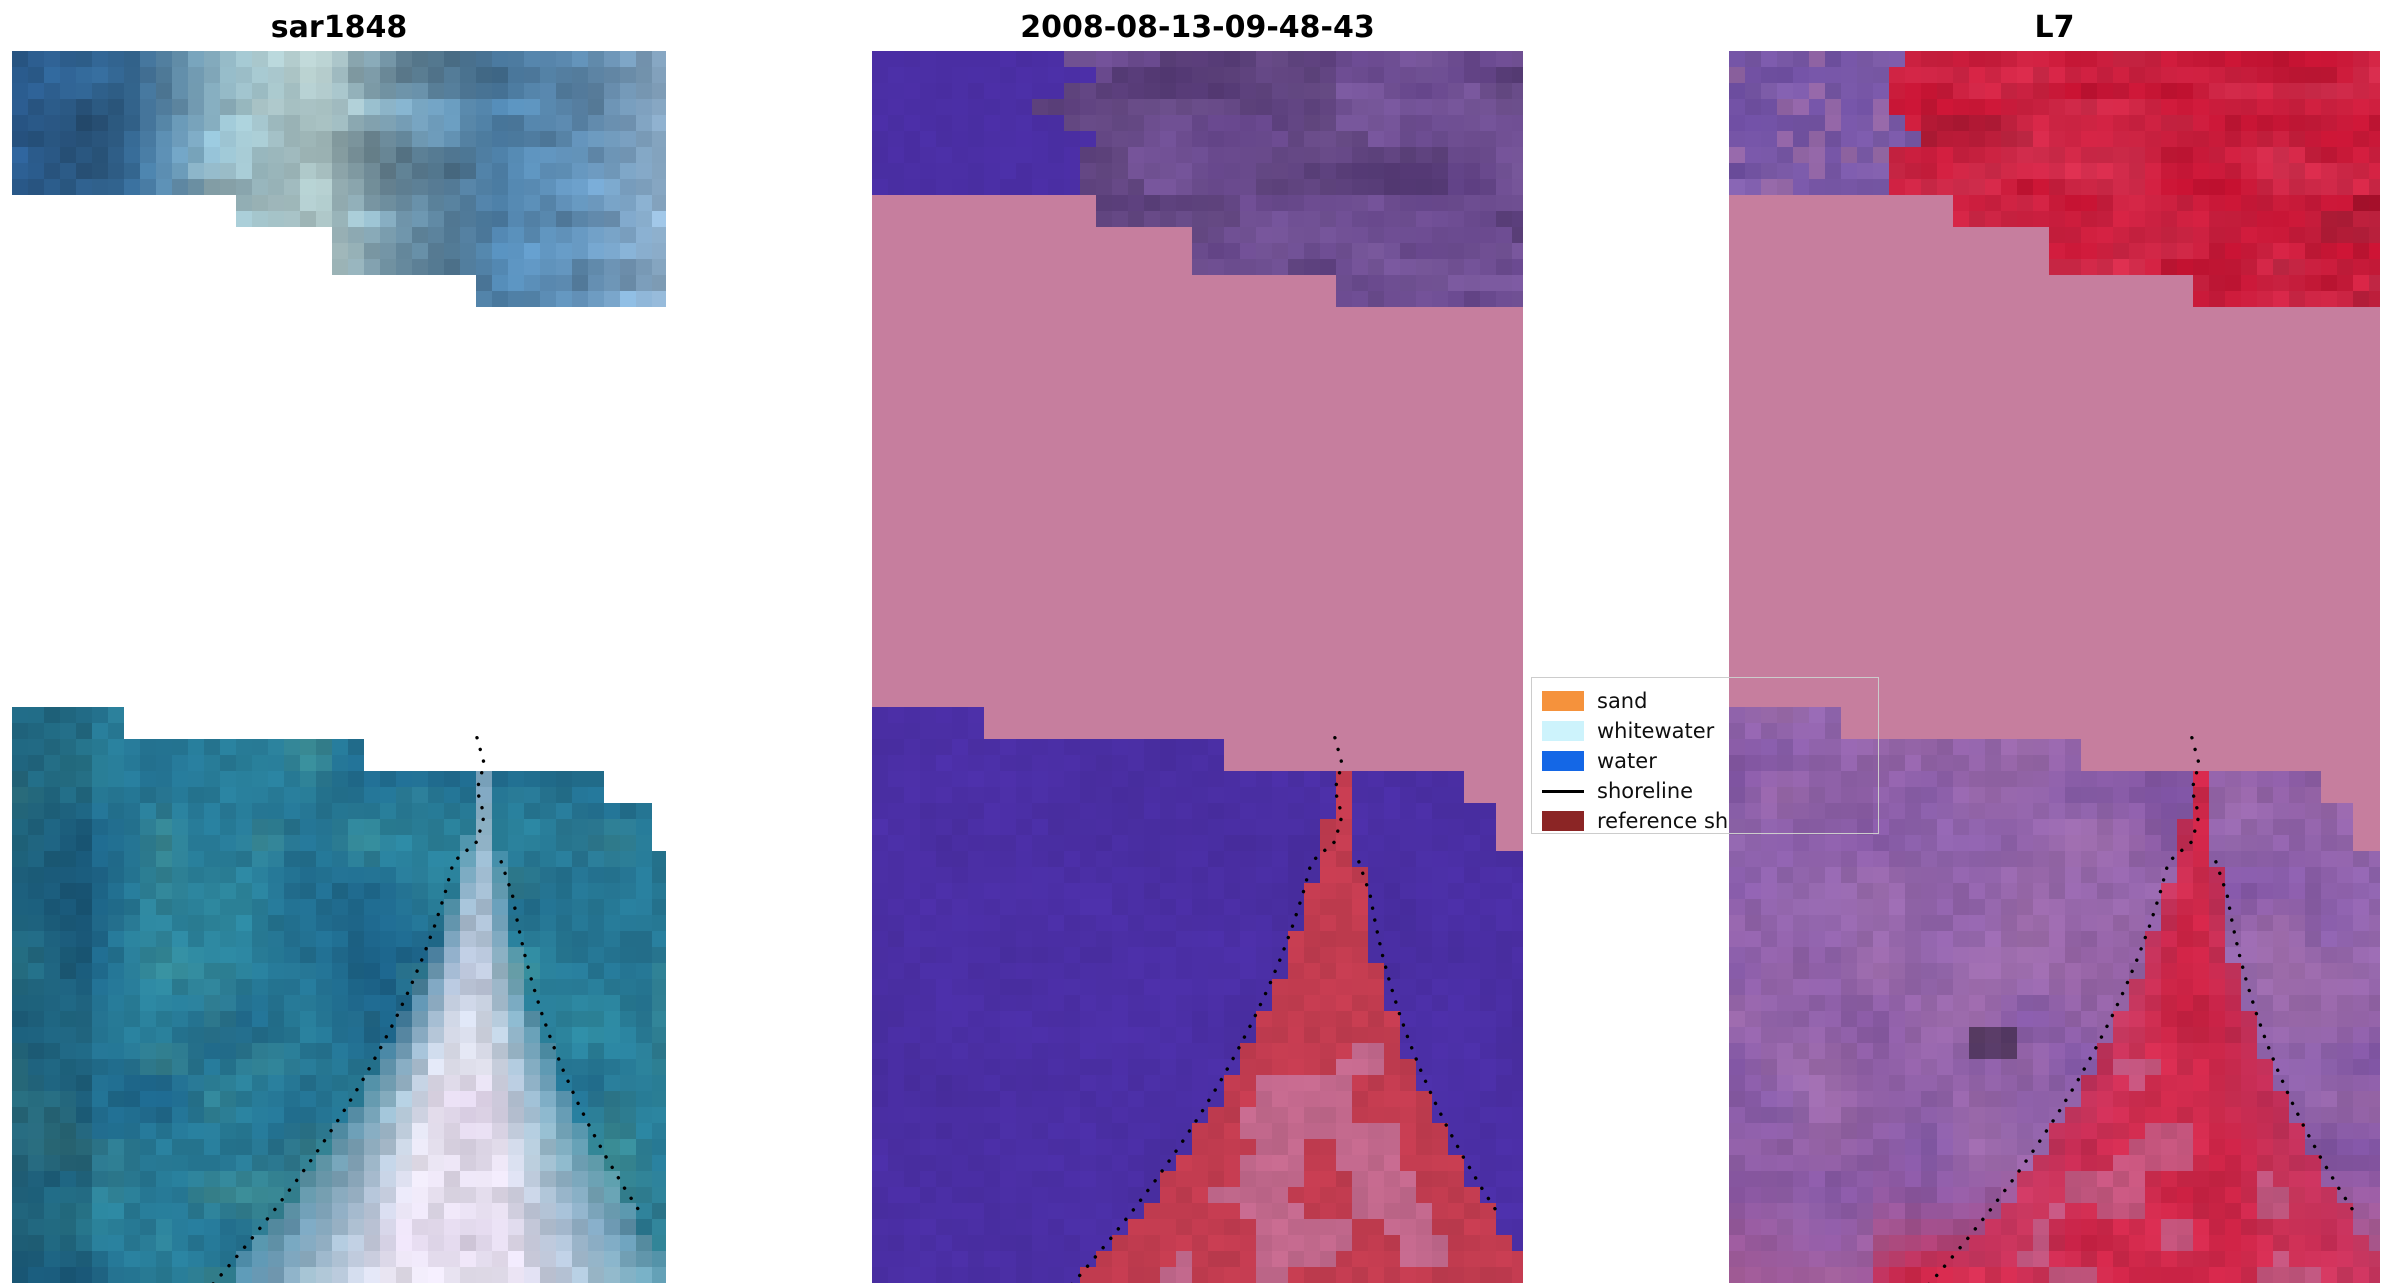 The width and height of the screenshot is (2394, 1283). I want to click on legend-label: sand, so click(1622, 701).